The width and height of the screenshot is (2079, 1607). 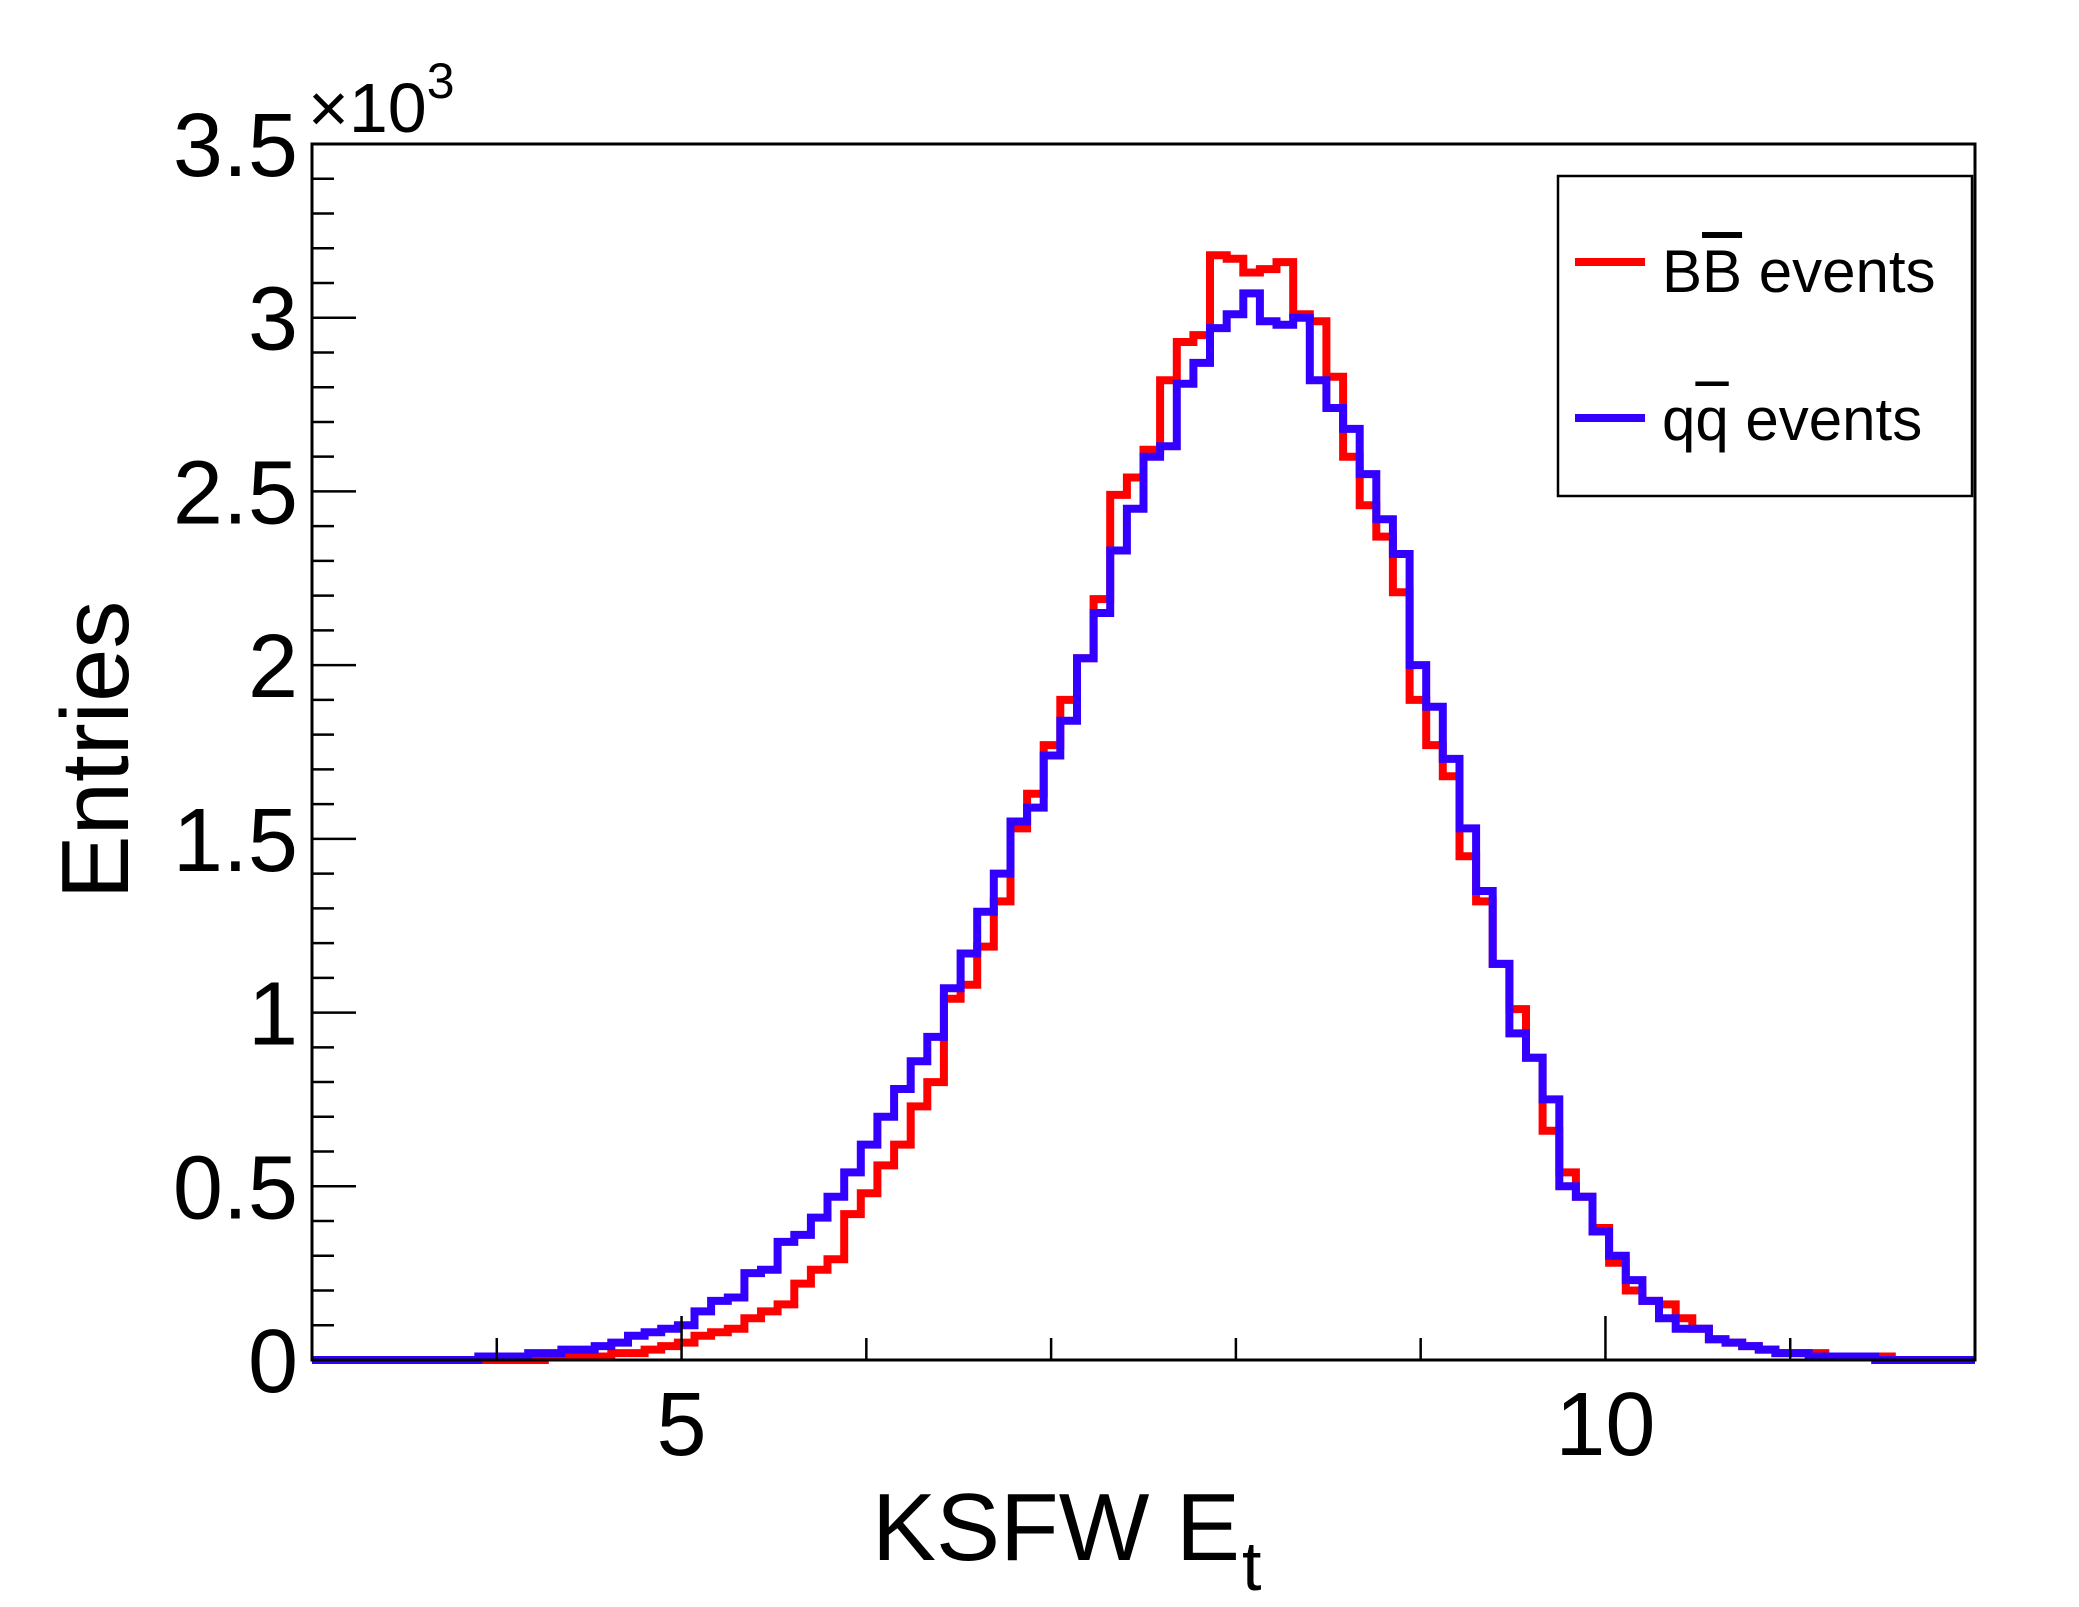 What do you see at coordinates (1605, 1425) in the screenshot?
I see `x-tick-label: 10` at bounding box center [1605, 1425].